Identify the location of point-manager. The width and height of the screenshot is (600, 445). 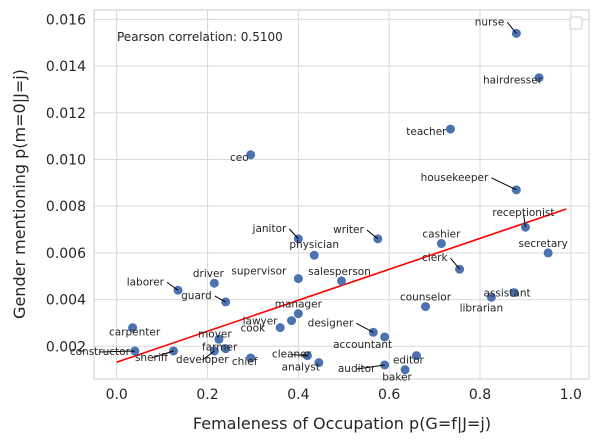
(298, 314).